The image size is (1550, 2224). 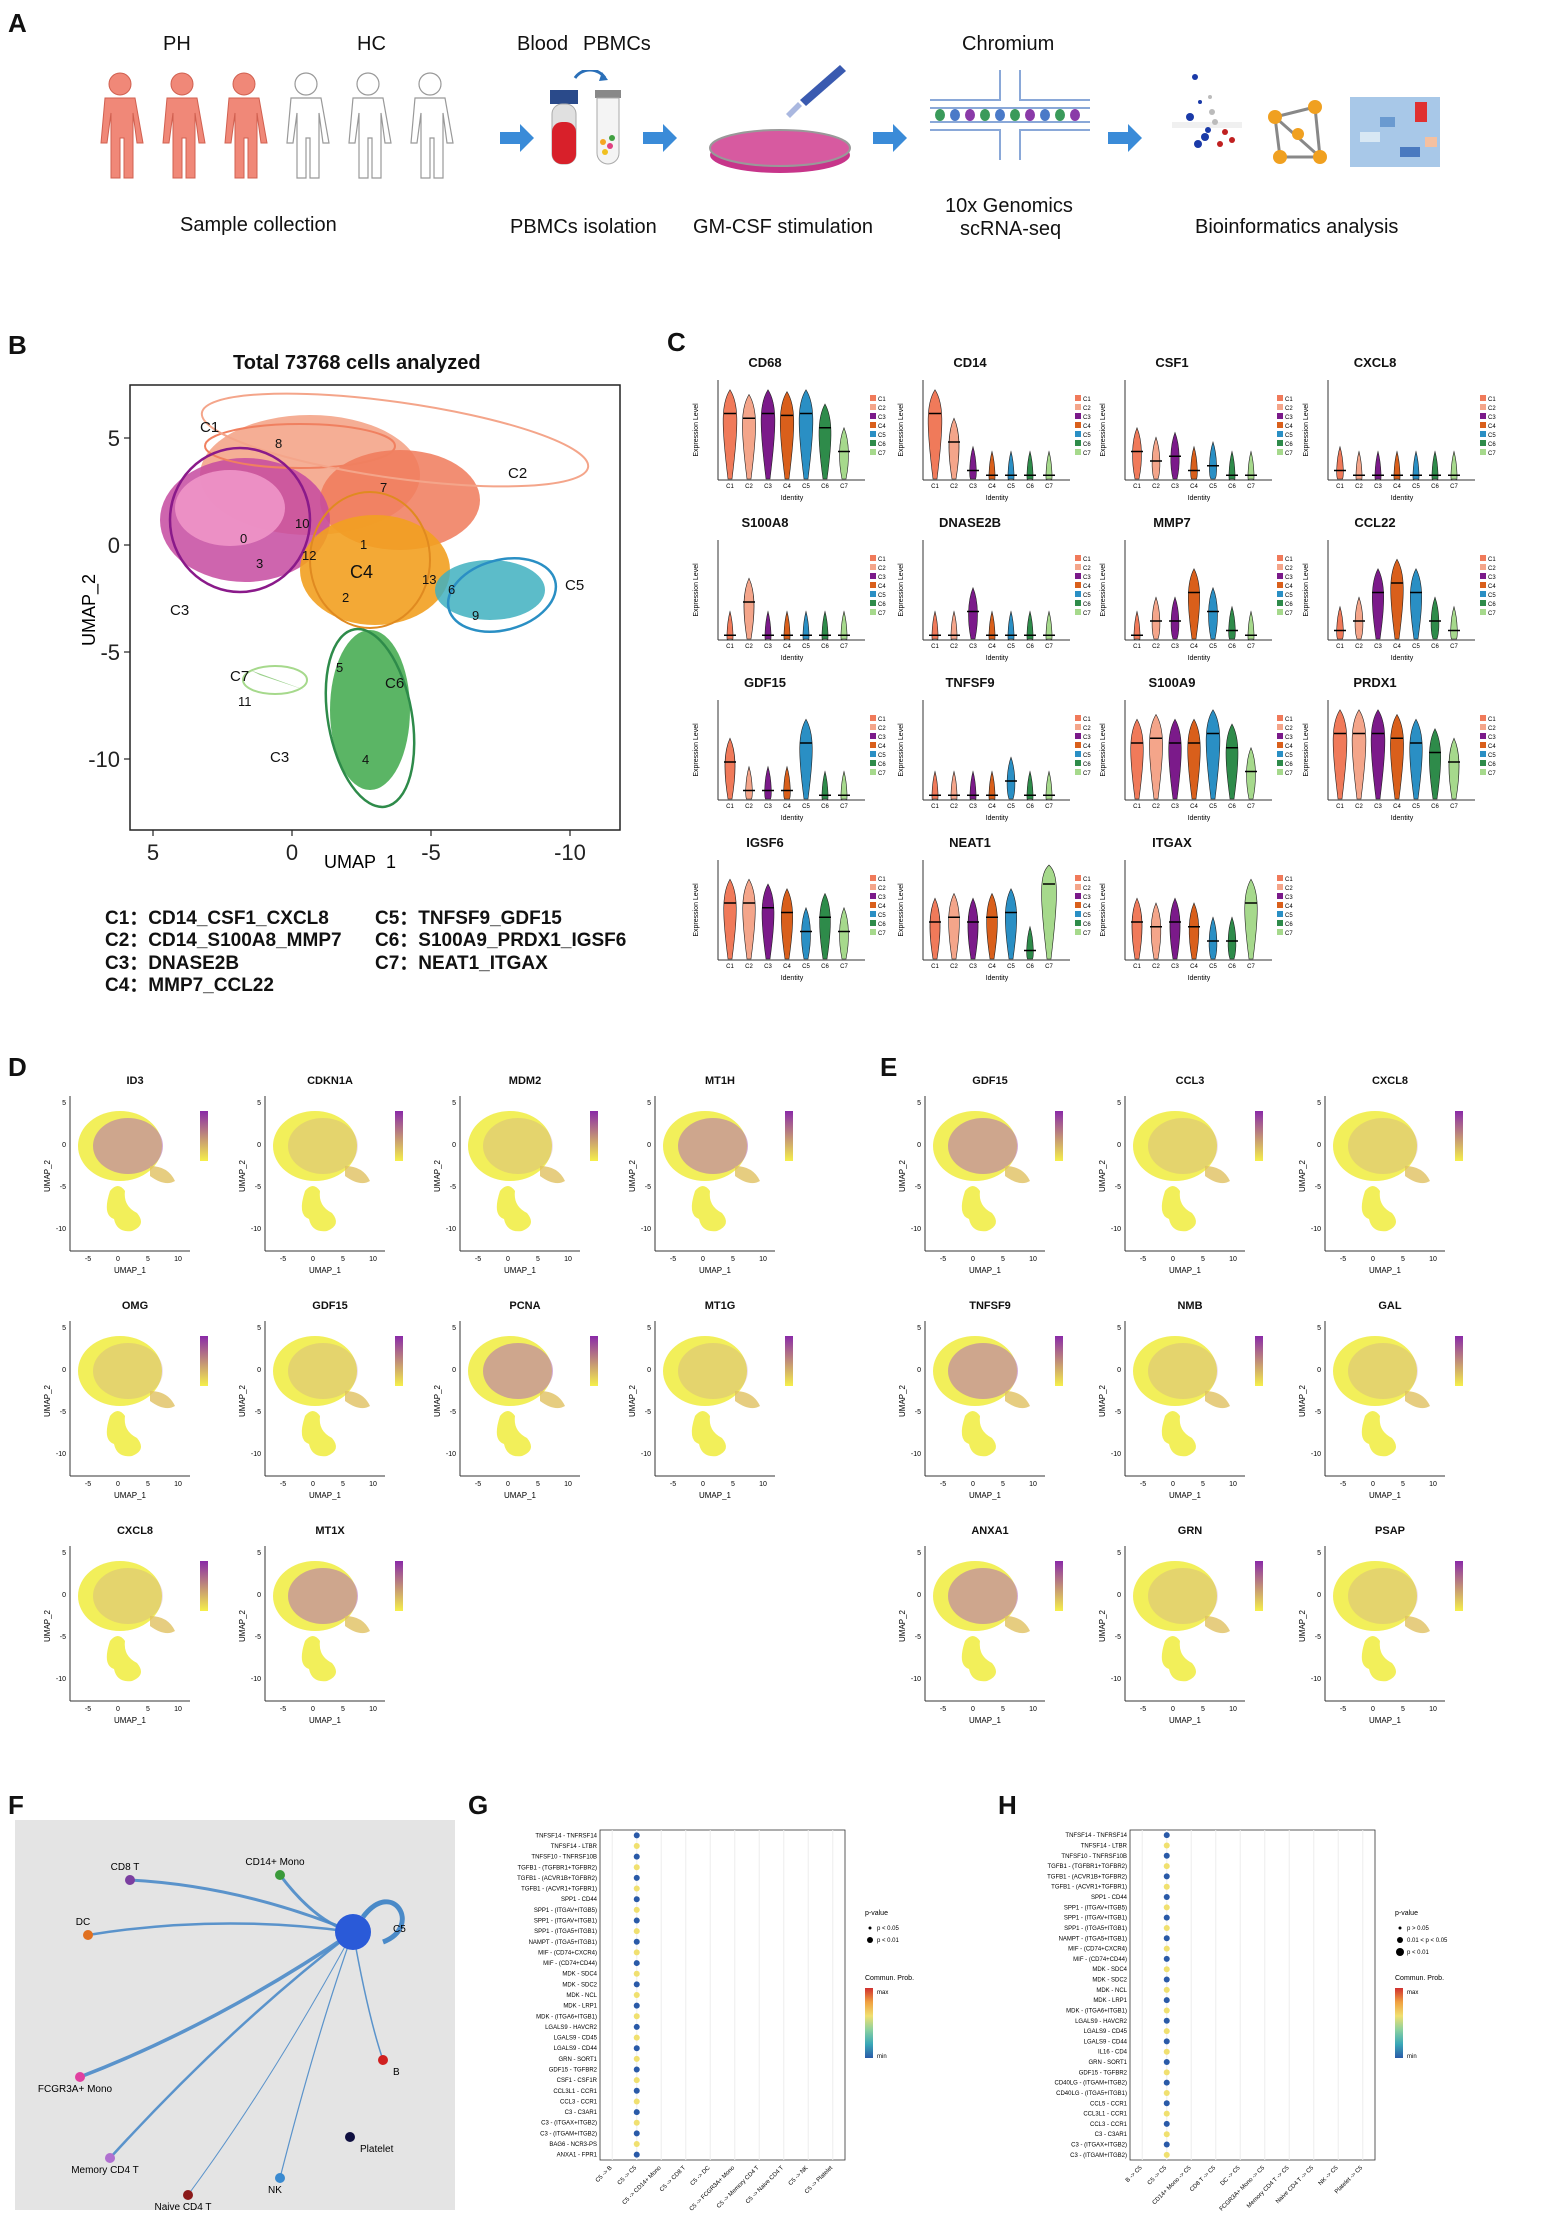 What do you see at coordinates (1087, 1877) in the screenshot?
I see `dotplot-pair-label: TGFB1 - (ACVR1B+TGFBR2)` at bounding box center [1087, 1877].